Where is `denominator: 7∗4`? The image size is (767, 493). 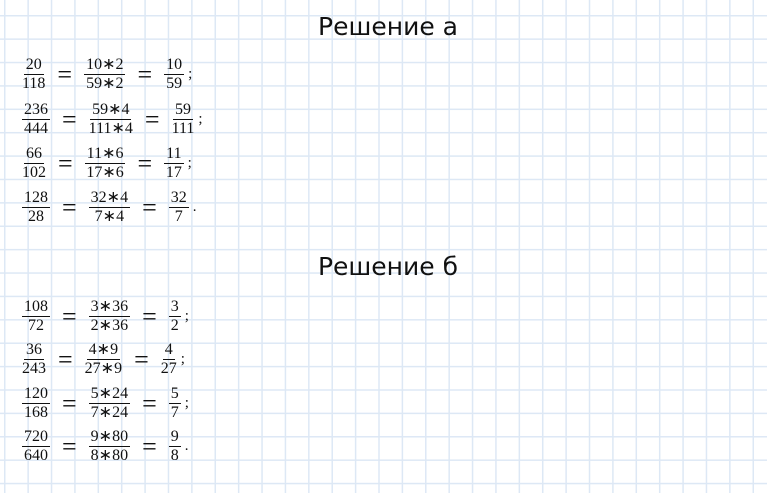 denominator: 7∗4 is located at coordinates (109, 216).